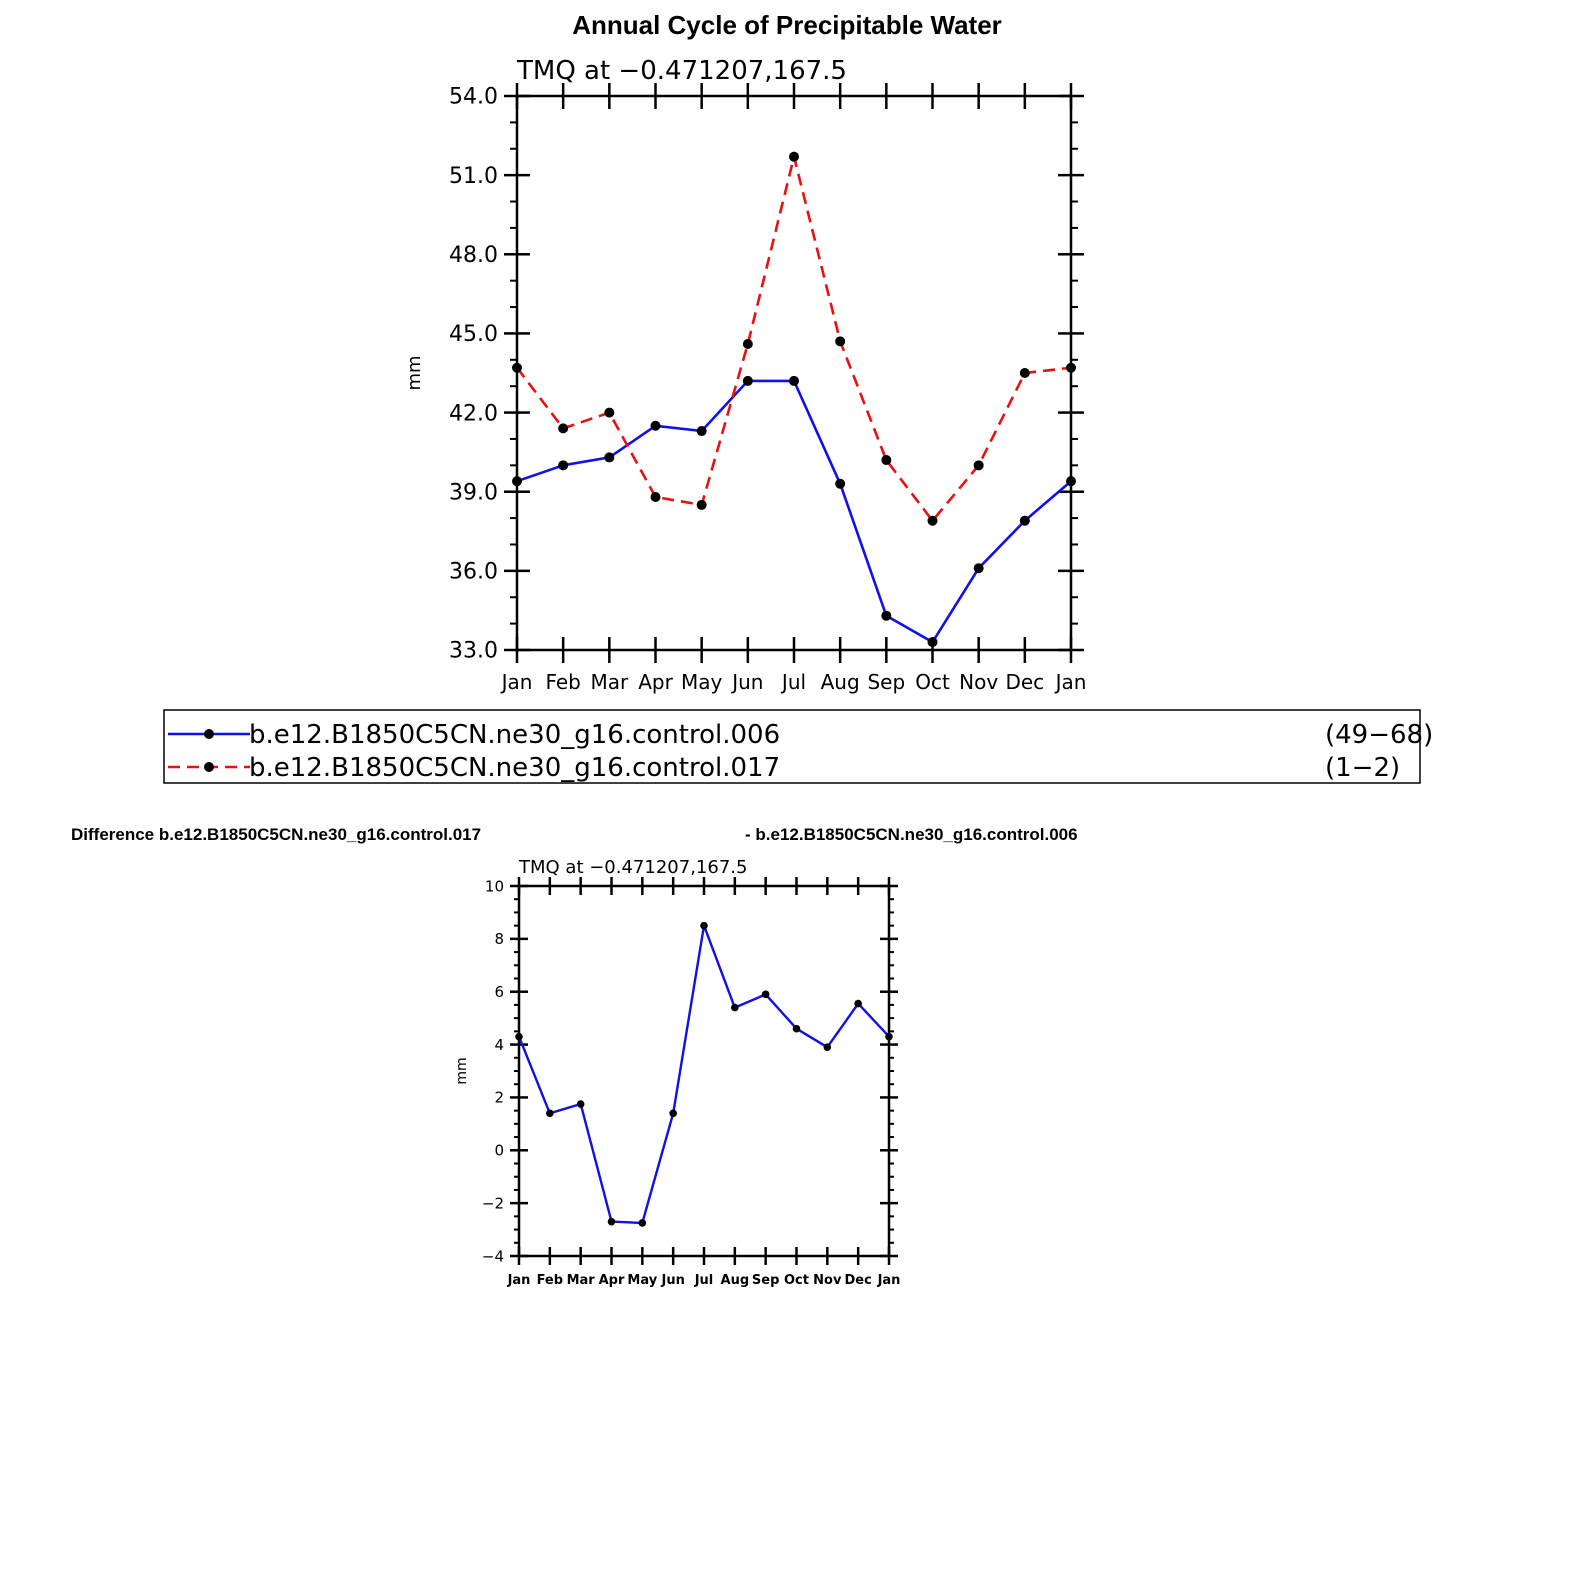 Image resolution: width=1575 pixels, height=1575 pixels. What do you see at coordinates (473, 97) in the screenshot?
I see `y-tick-label: 54.0` at bounding box center [473, 97].